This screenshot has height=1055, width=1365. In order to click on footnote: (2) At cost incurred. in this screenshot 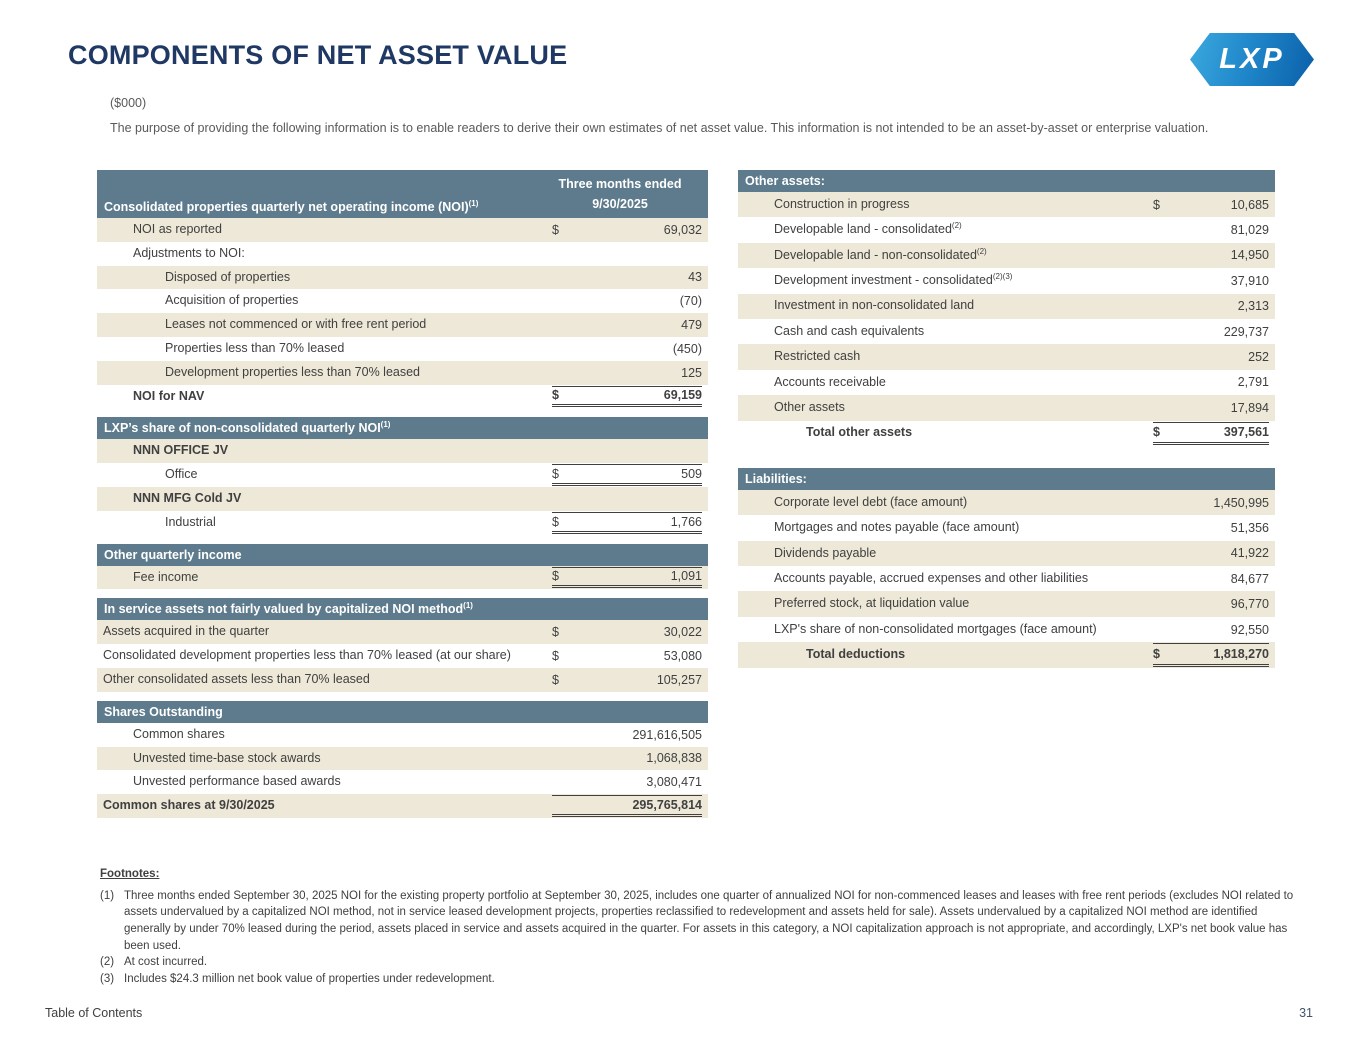, I will do `click(699, 962)`.